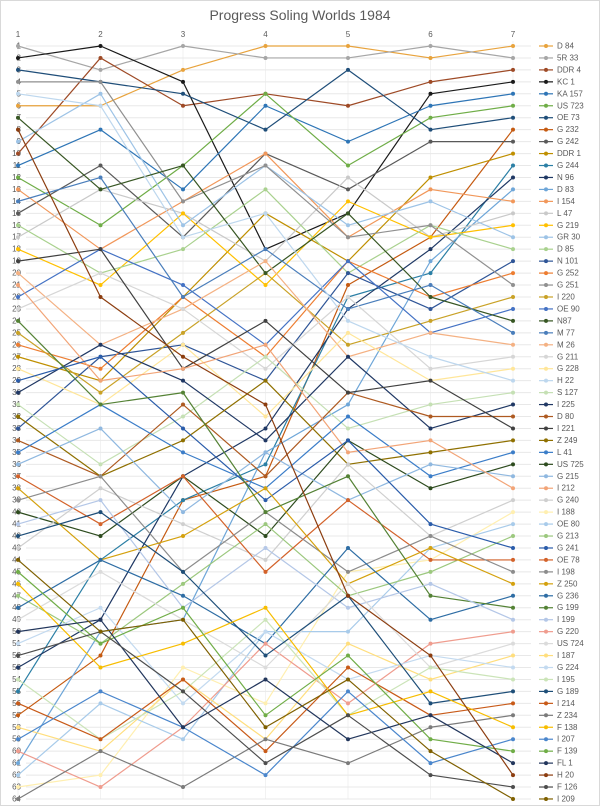 The height and width of the screenshot is (806, 600). What do you see at coordinates (558, 392) in the screenshot?
I see `legend-item-S-127: S 127` at bounding box center [558, 392].